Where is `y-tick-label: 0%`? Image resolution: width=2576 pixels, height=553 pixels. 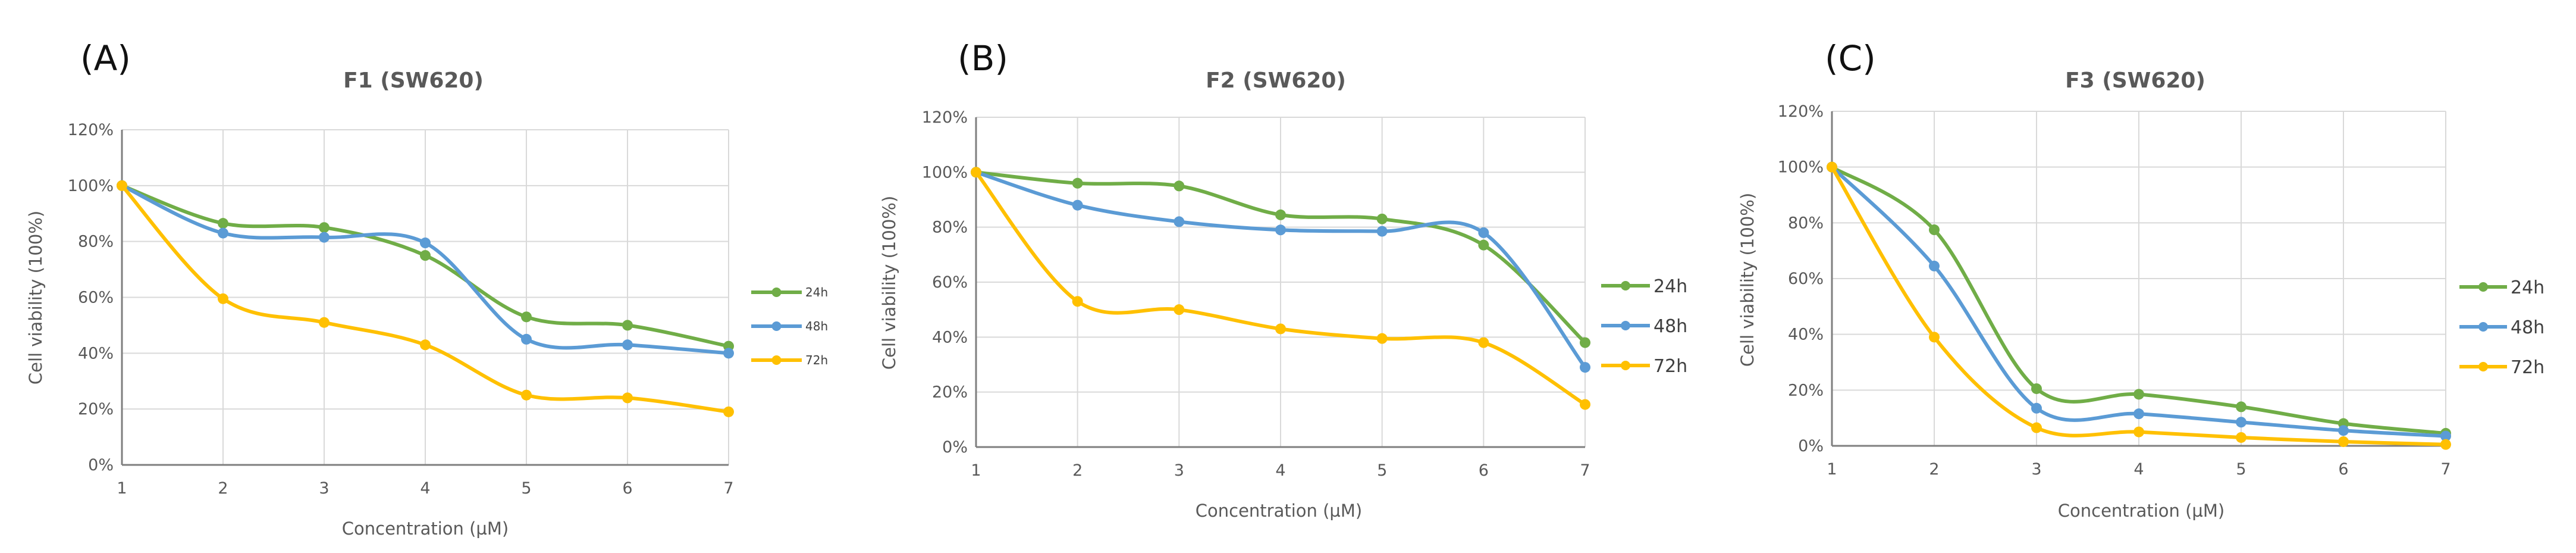
y-tick-label: 0% is located at coordinates (1811, 446).